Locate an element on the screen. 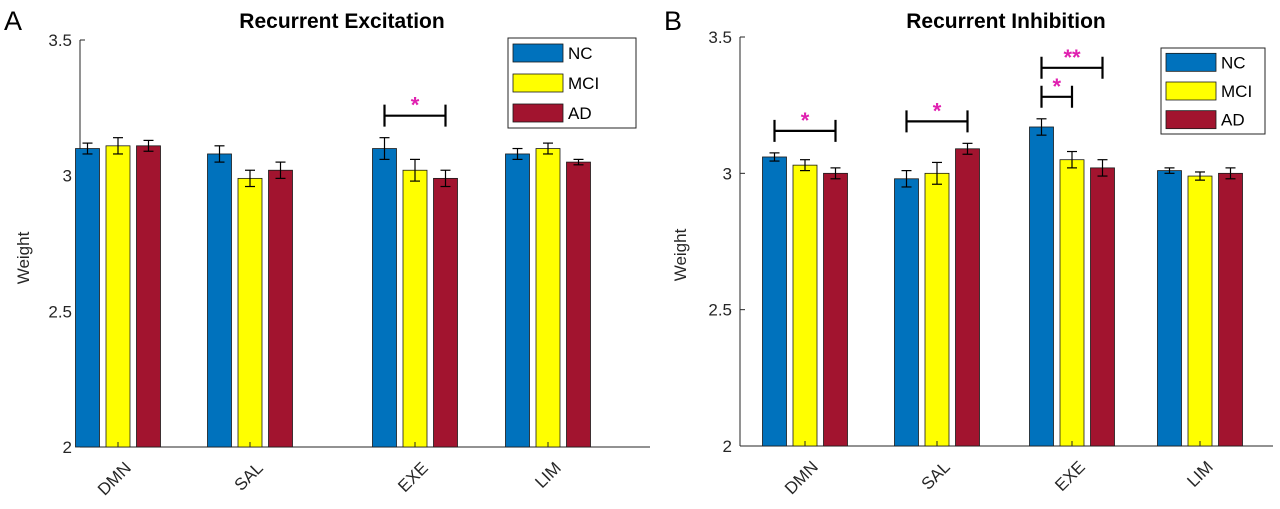 The image size is (1280, 509). y-axis-label-b: Weight is located at coordinates (680, 254).